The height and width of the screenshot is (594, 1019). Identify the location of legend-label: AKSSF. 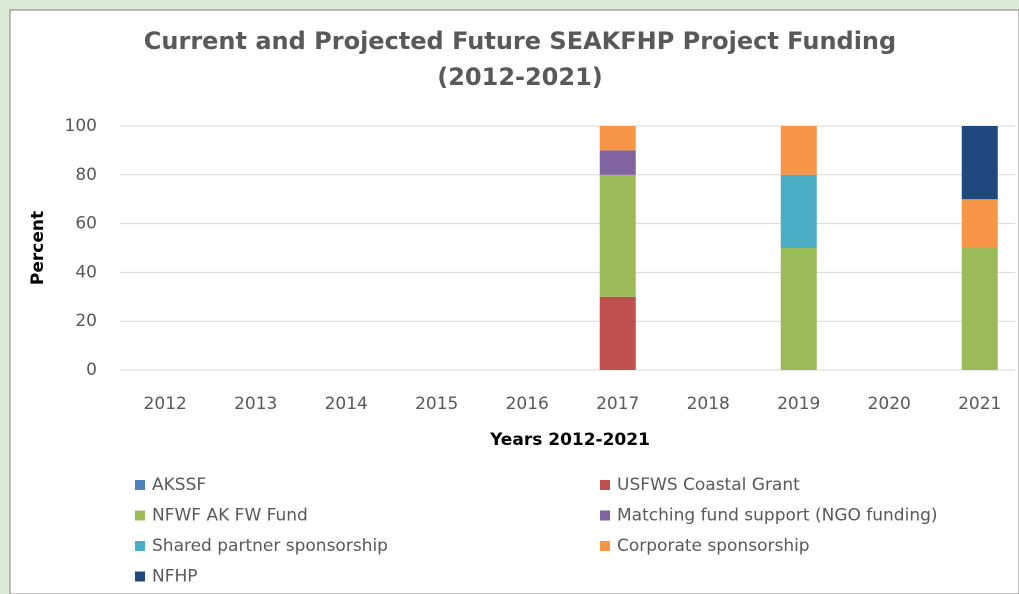
(179, 485).